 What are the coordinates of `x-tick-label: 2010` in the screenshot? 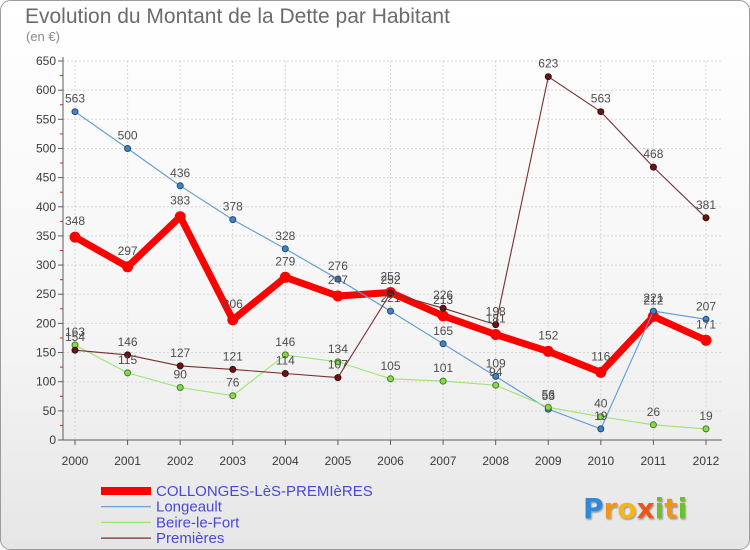 It's located at (600, 461).